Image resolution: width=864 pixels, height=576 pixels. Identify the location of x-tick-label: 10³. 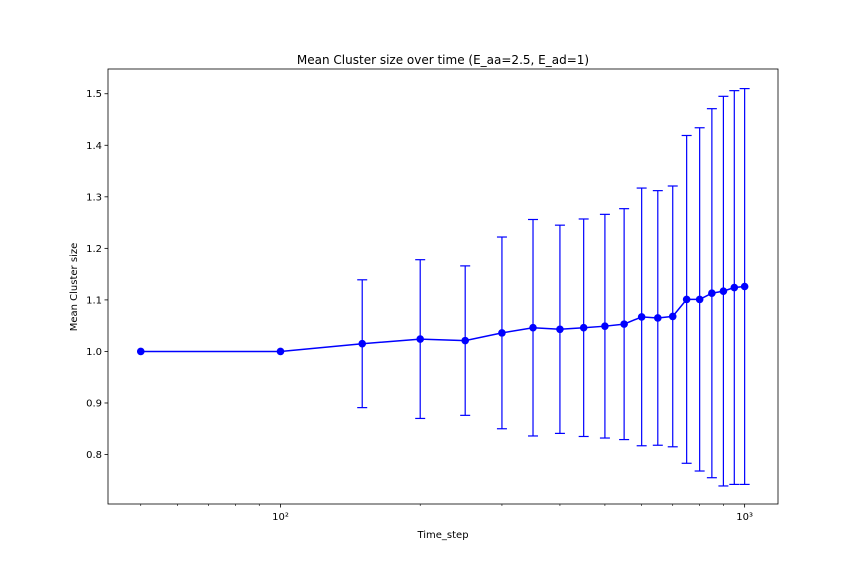
(744, 517).